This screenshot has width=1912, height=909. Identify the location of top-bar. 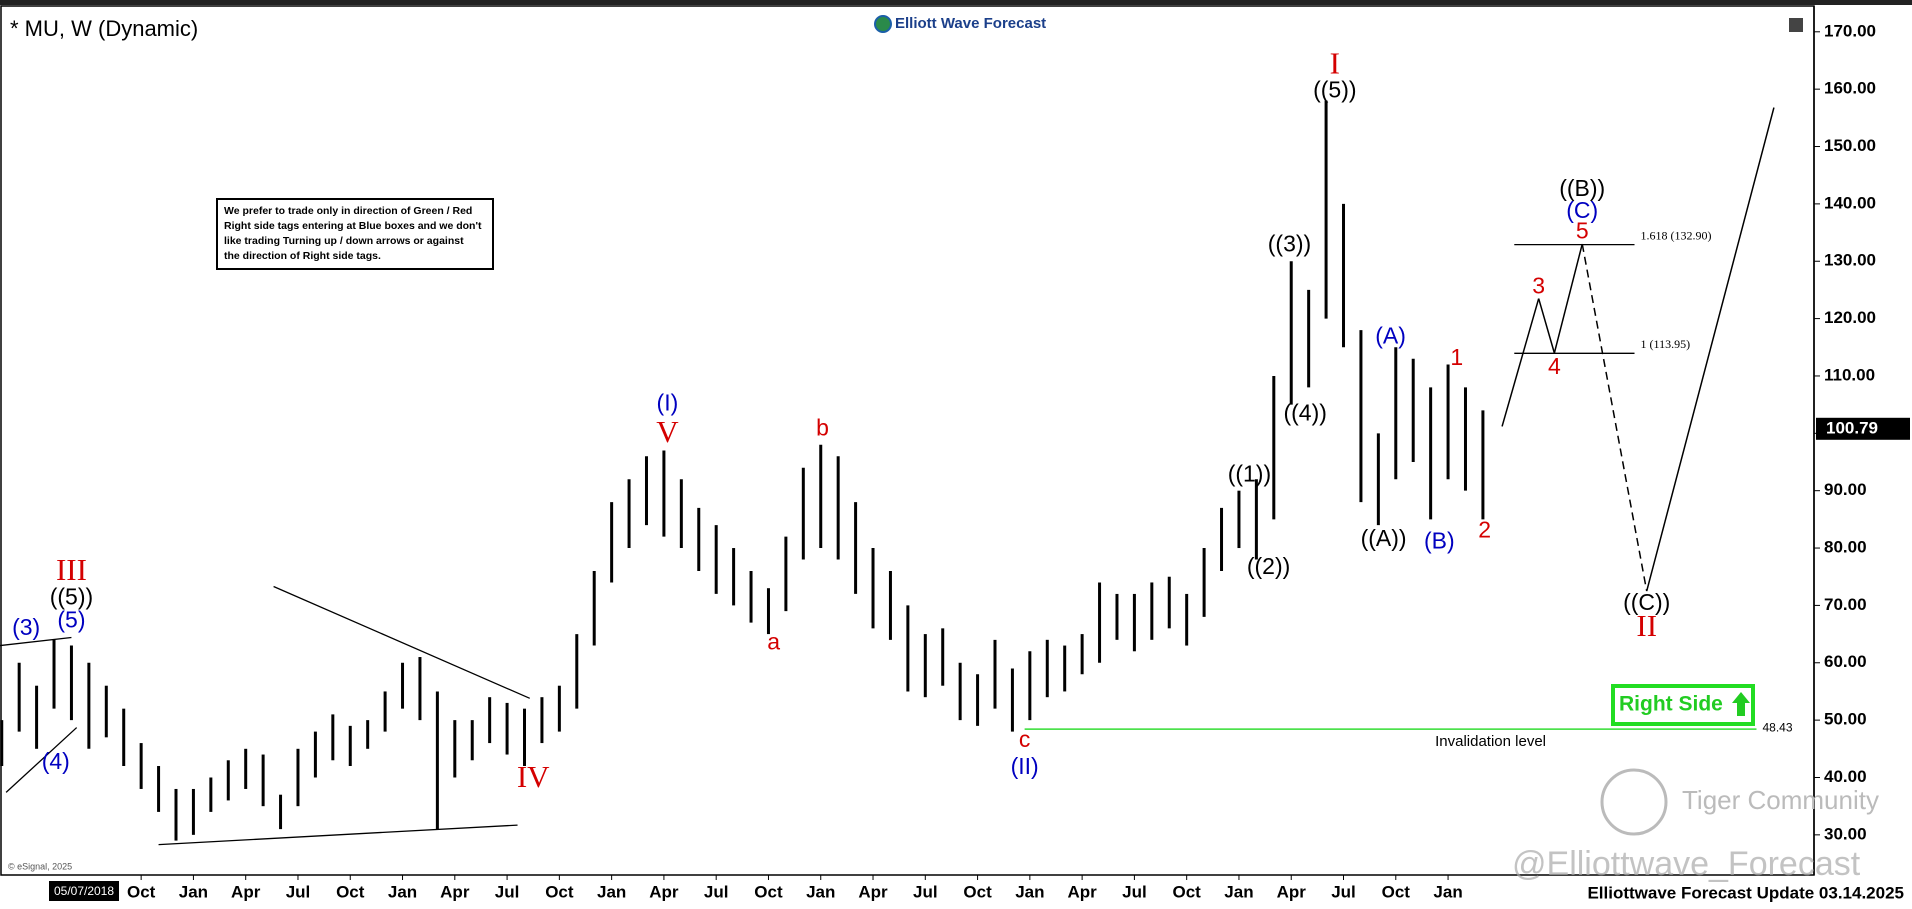
(956, 2).